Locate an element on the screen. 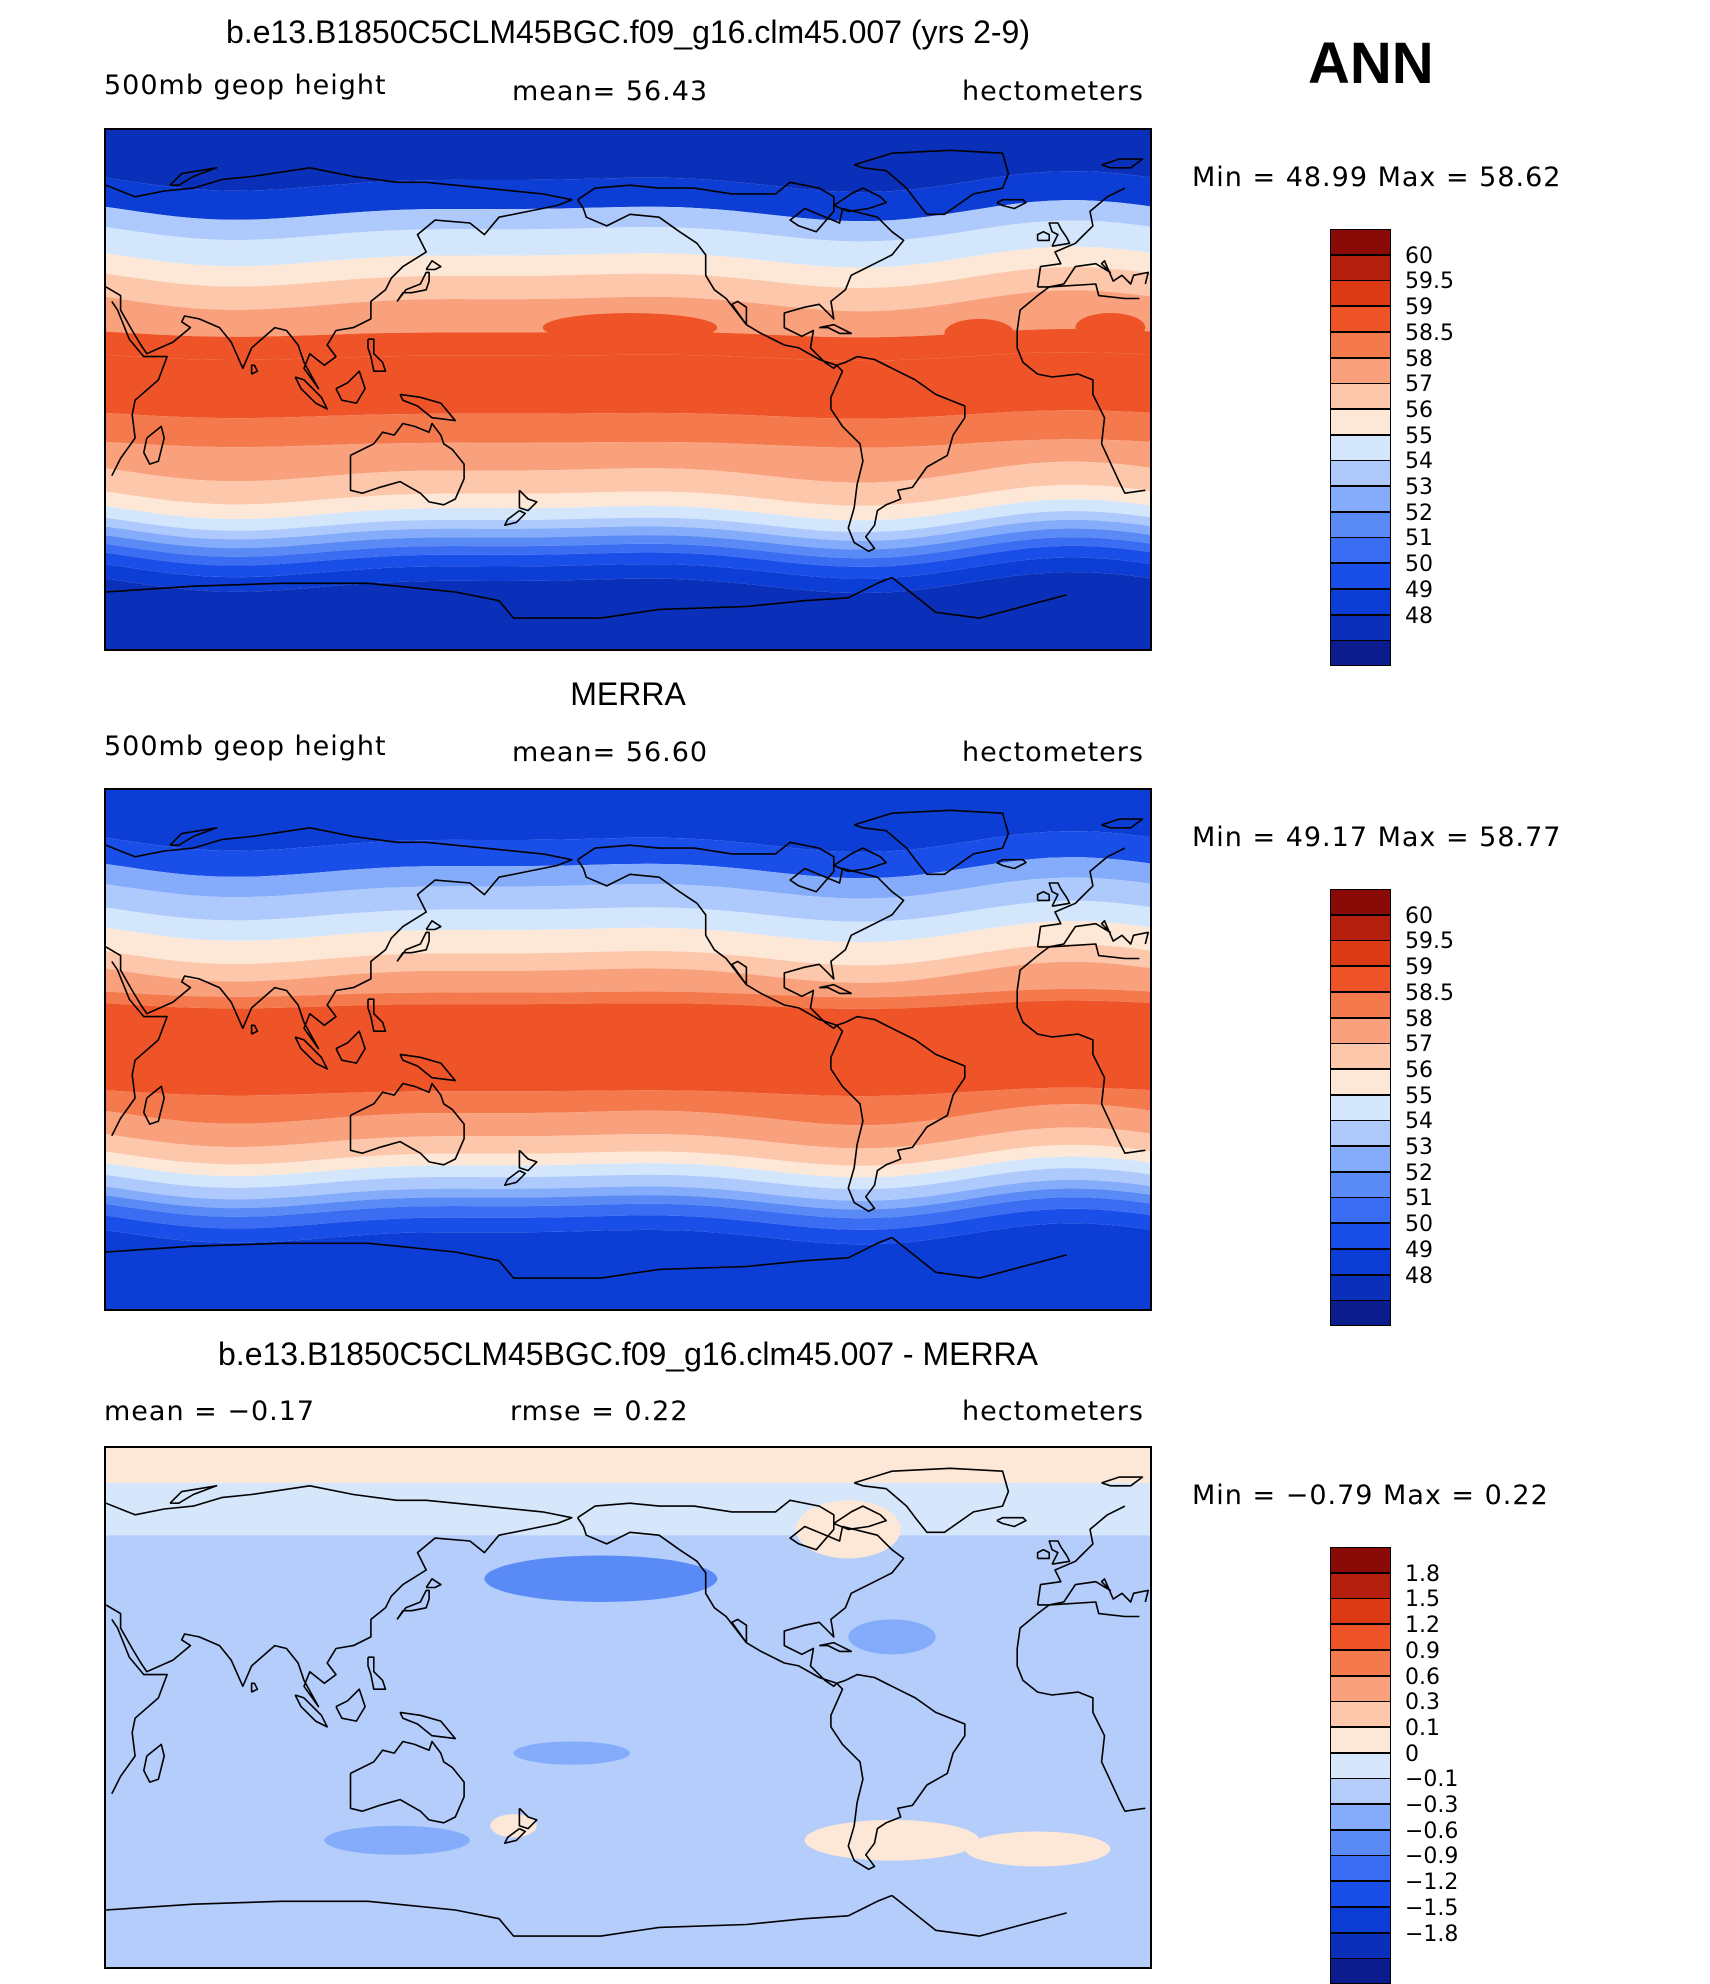  colorbar-tick-label: 48 is located at coordinates (1419, 1276).